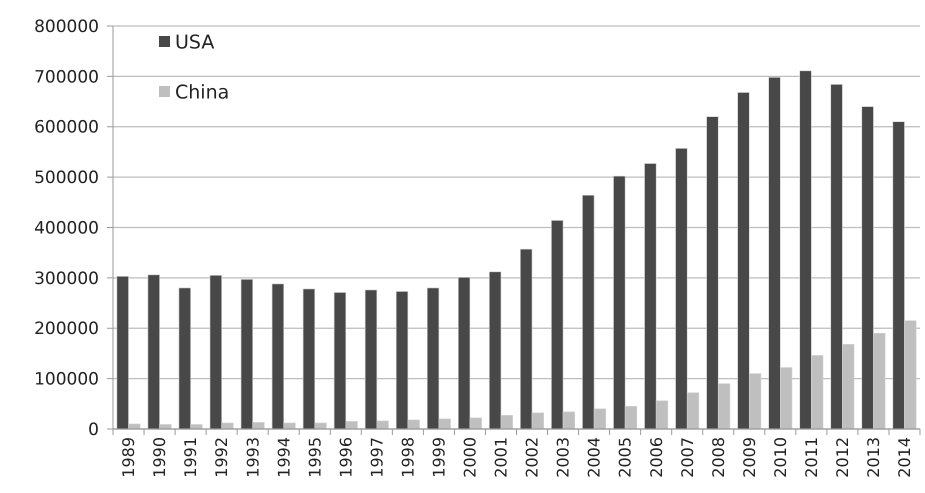 Image resolution: width=925 pixels, height=493 pixels. I want to click on x-tick-label: 2014, so click(904, 457).